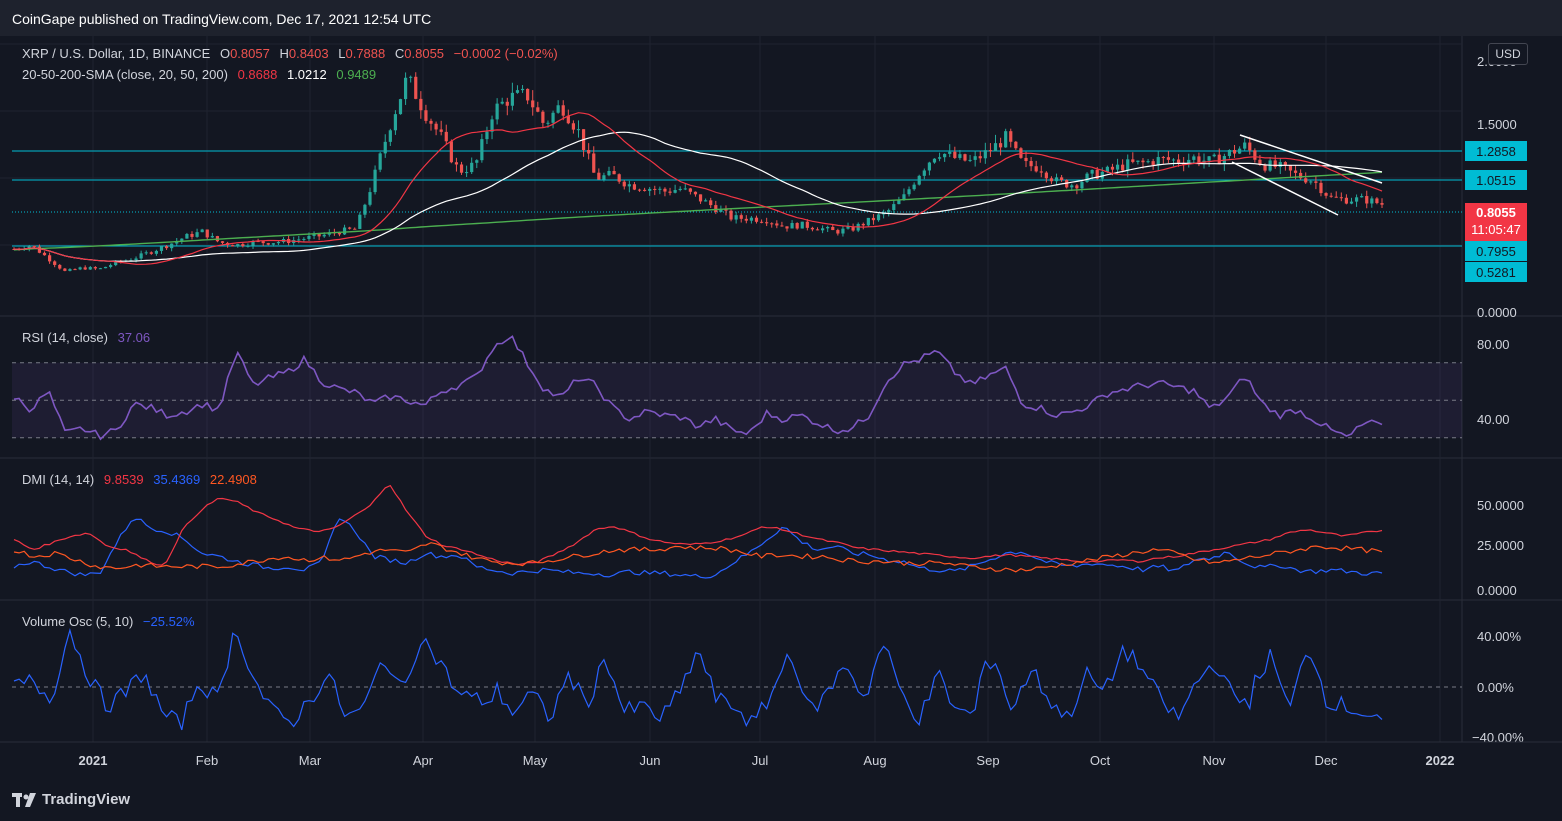  Describe the element at coordinates (698, 679) in the screenshot. I see `vol-osc-line` at that location.